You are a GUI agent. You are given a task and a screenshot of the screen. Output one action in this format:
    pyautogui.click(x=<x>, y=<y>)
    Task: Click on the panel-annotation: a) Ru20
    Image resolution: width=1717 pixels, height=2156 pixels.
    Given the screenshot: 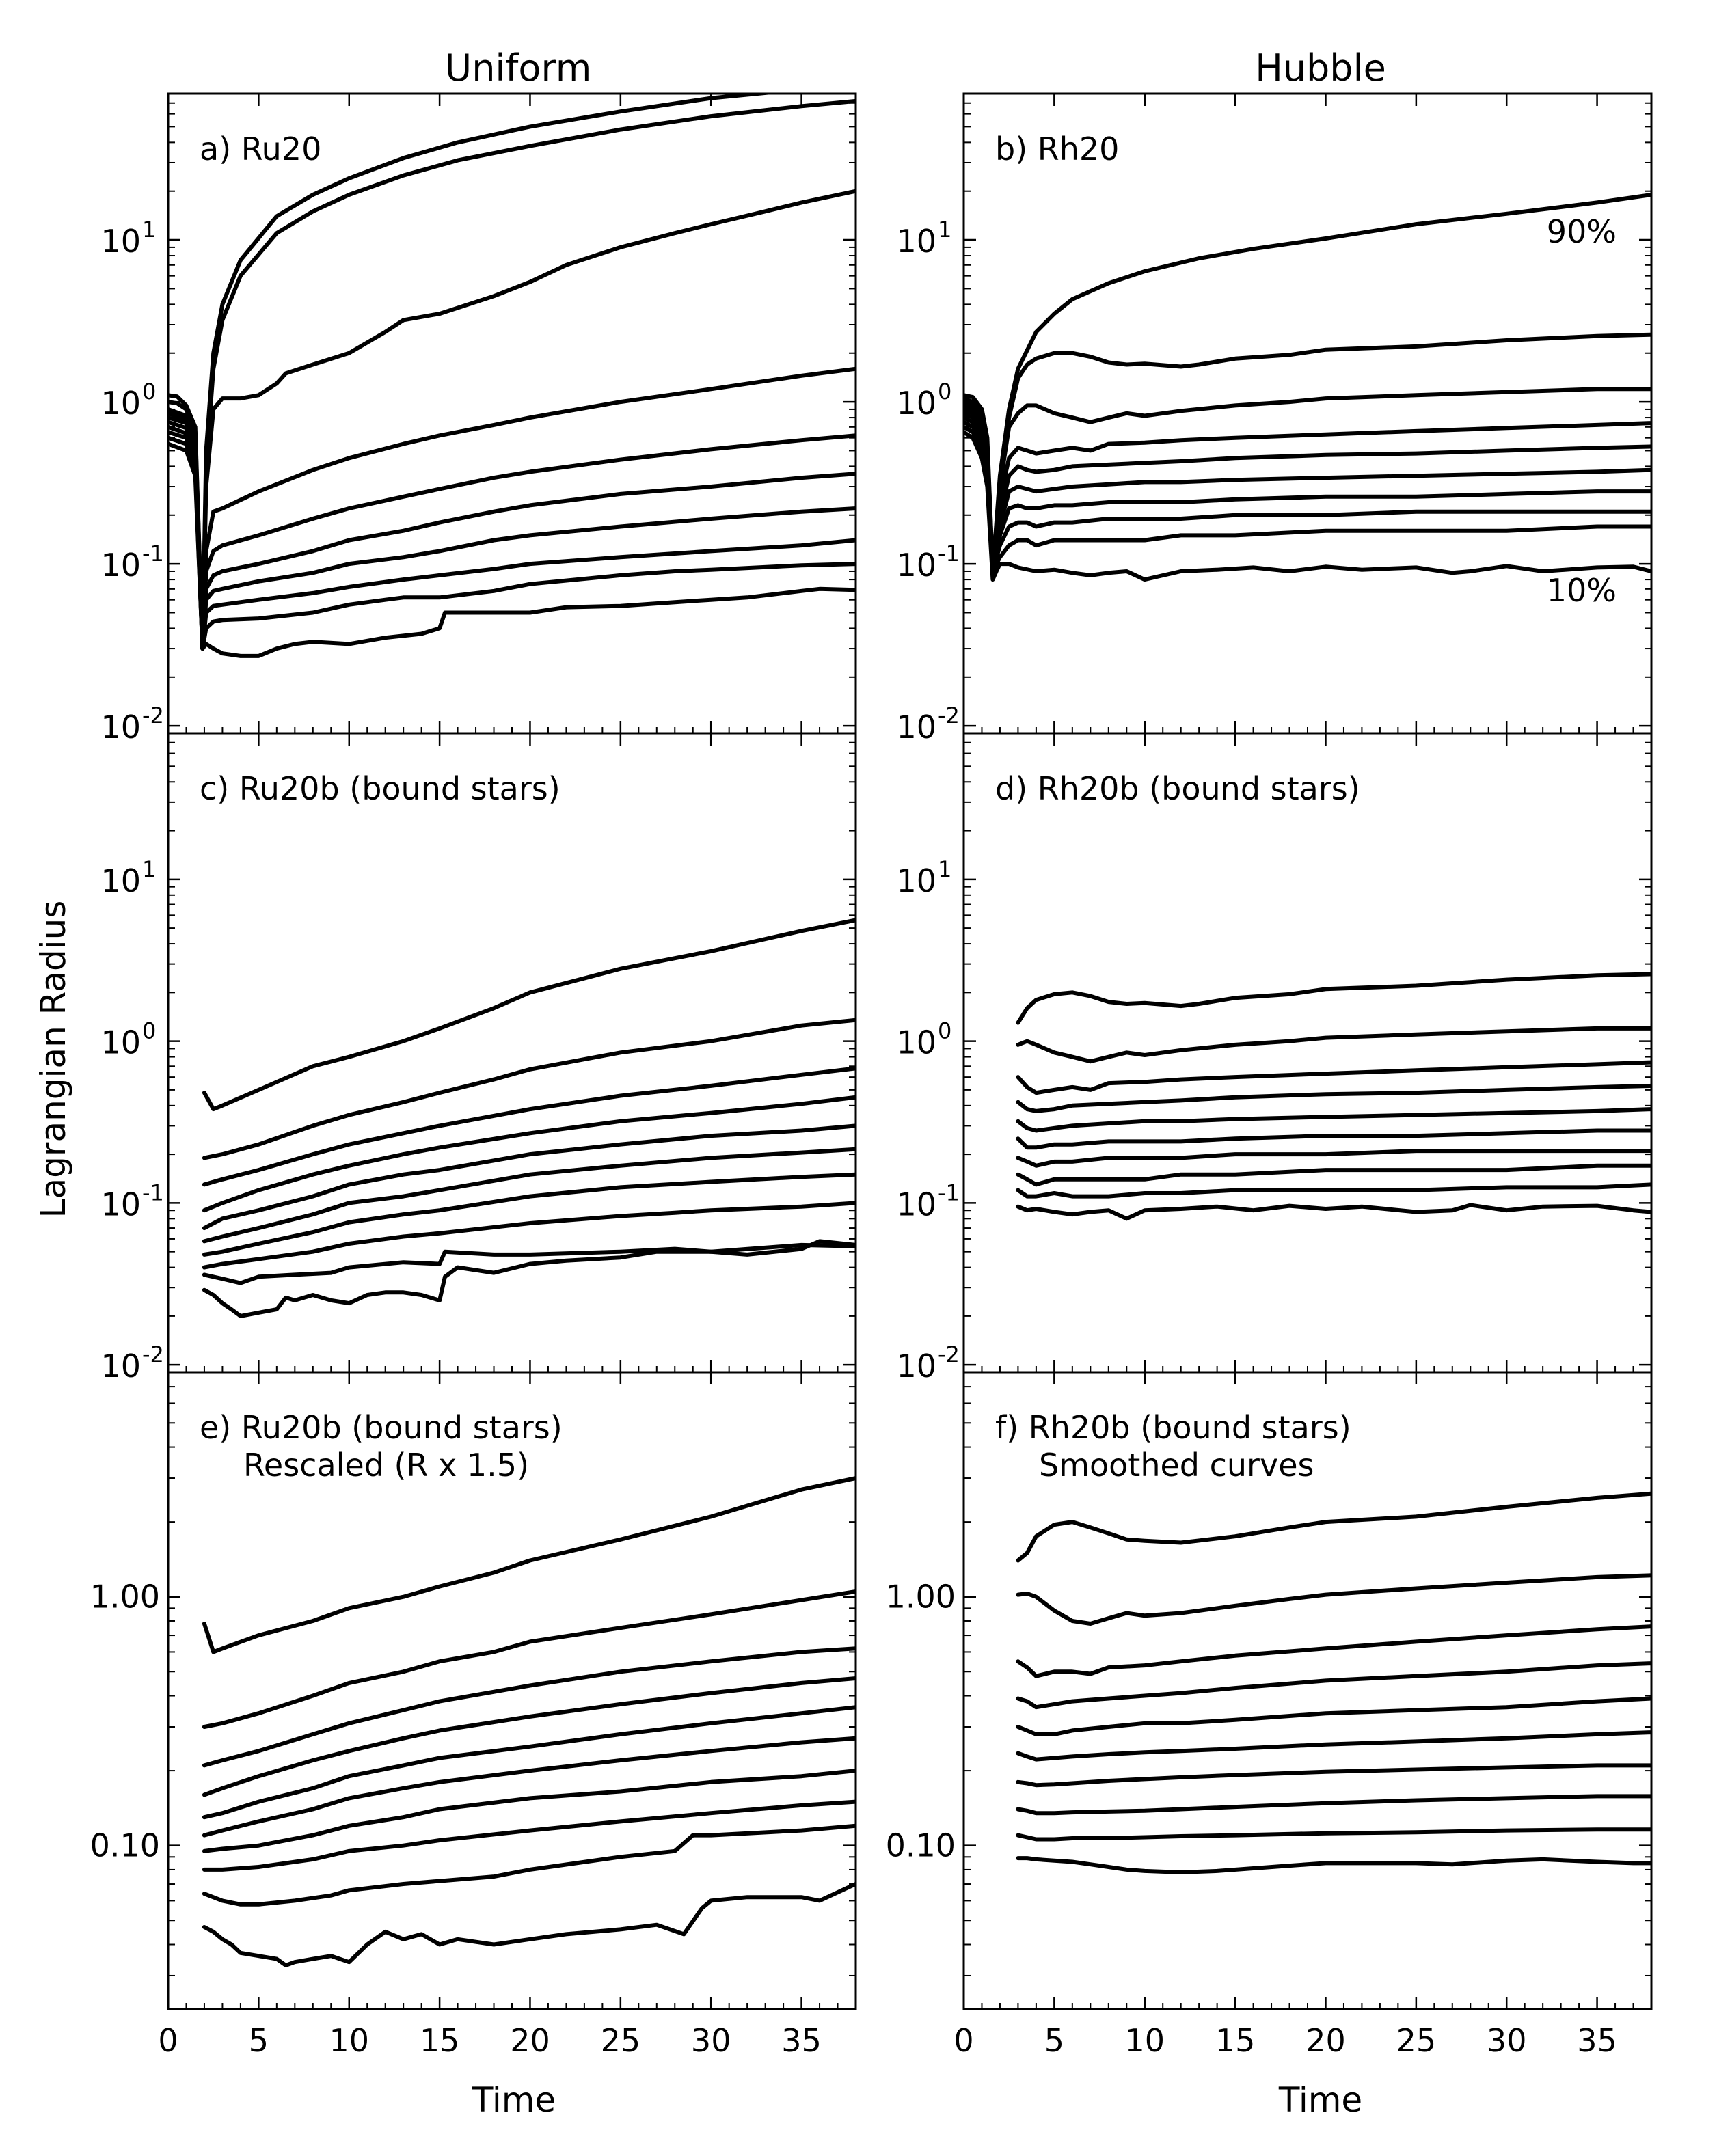 What is the action you would take?
    pyautogui.click(x=260, y=149)
    